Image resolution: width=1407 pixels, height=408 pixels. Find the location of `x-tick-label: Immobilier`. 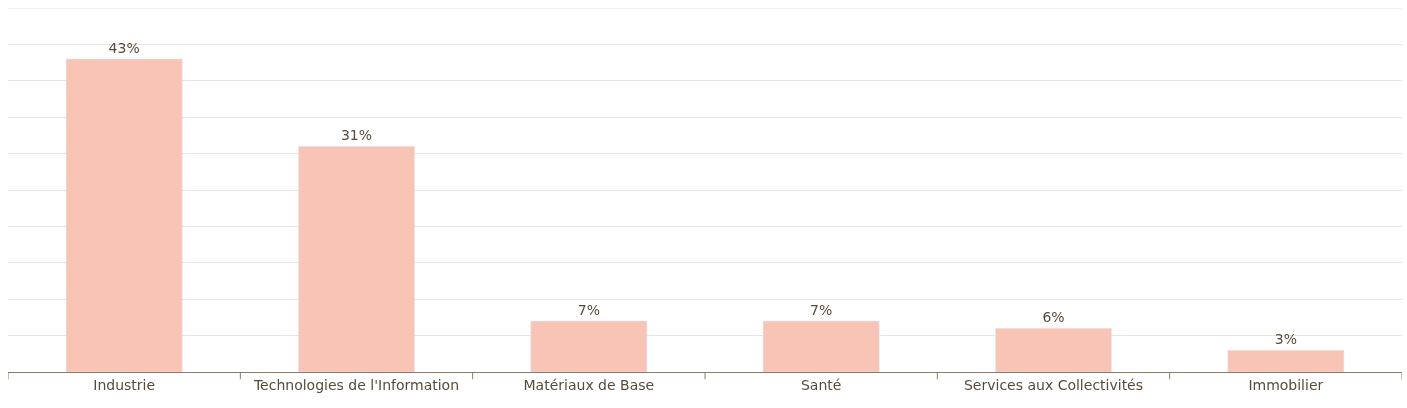

x-tick-label: Immobilier is located at coordinates (1286, 384).